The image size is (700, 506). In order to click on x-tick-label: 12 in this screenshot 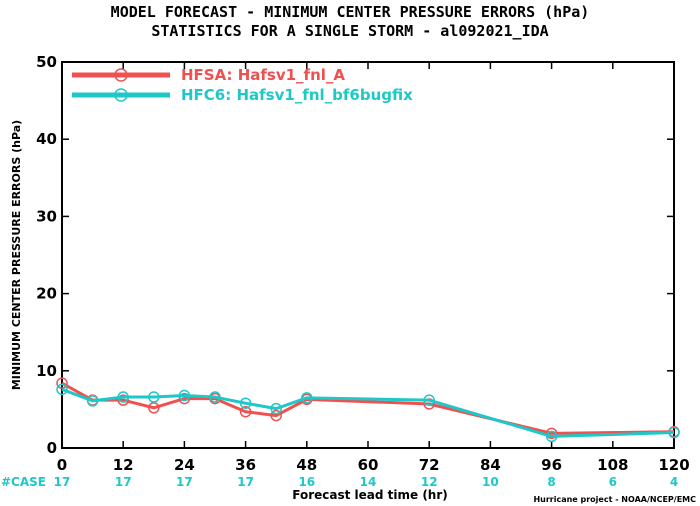, I will do `click(123, 465)`.